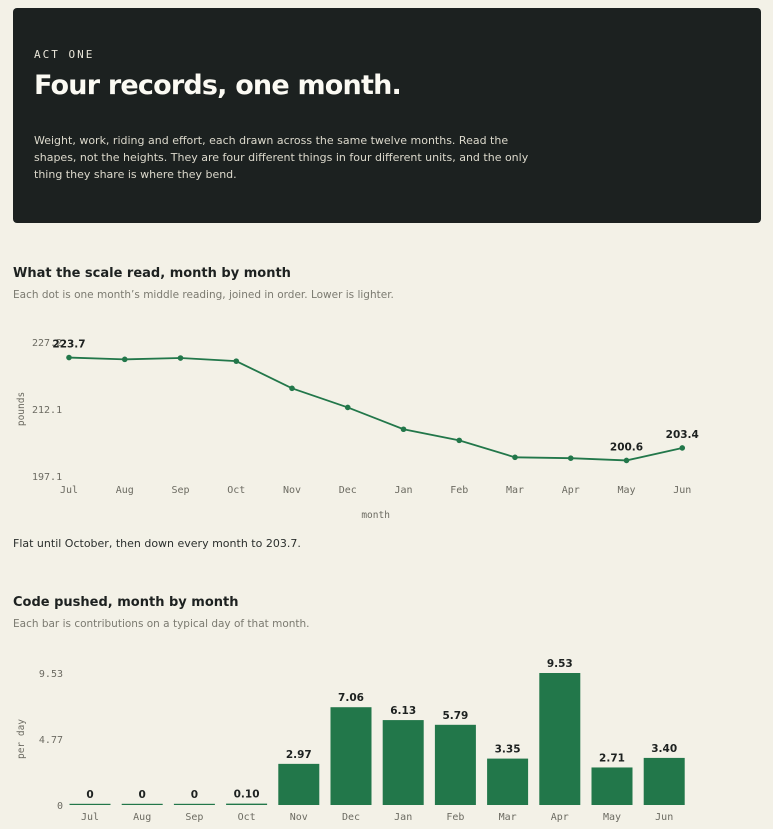  What do you see at coordinates (403, 711) in the screenshot?
I see `bar-value-label: 6.13` at bounding box center [403, 711].